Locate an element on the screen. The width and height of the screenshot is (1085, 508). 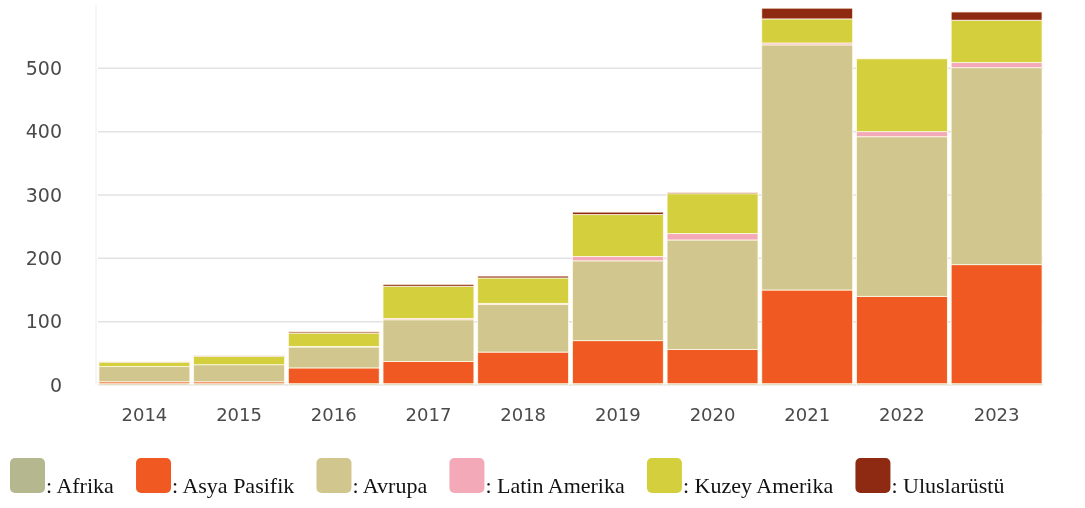
x-tick-label: 2018 is located at coordinates (523, 415).